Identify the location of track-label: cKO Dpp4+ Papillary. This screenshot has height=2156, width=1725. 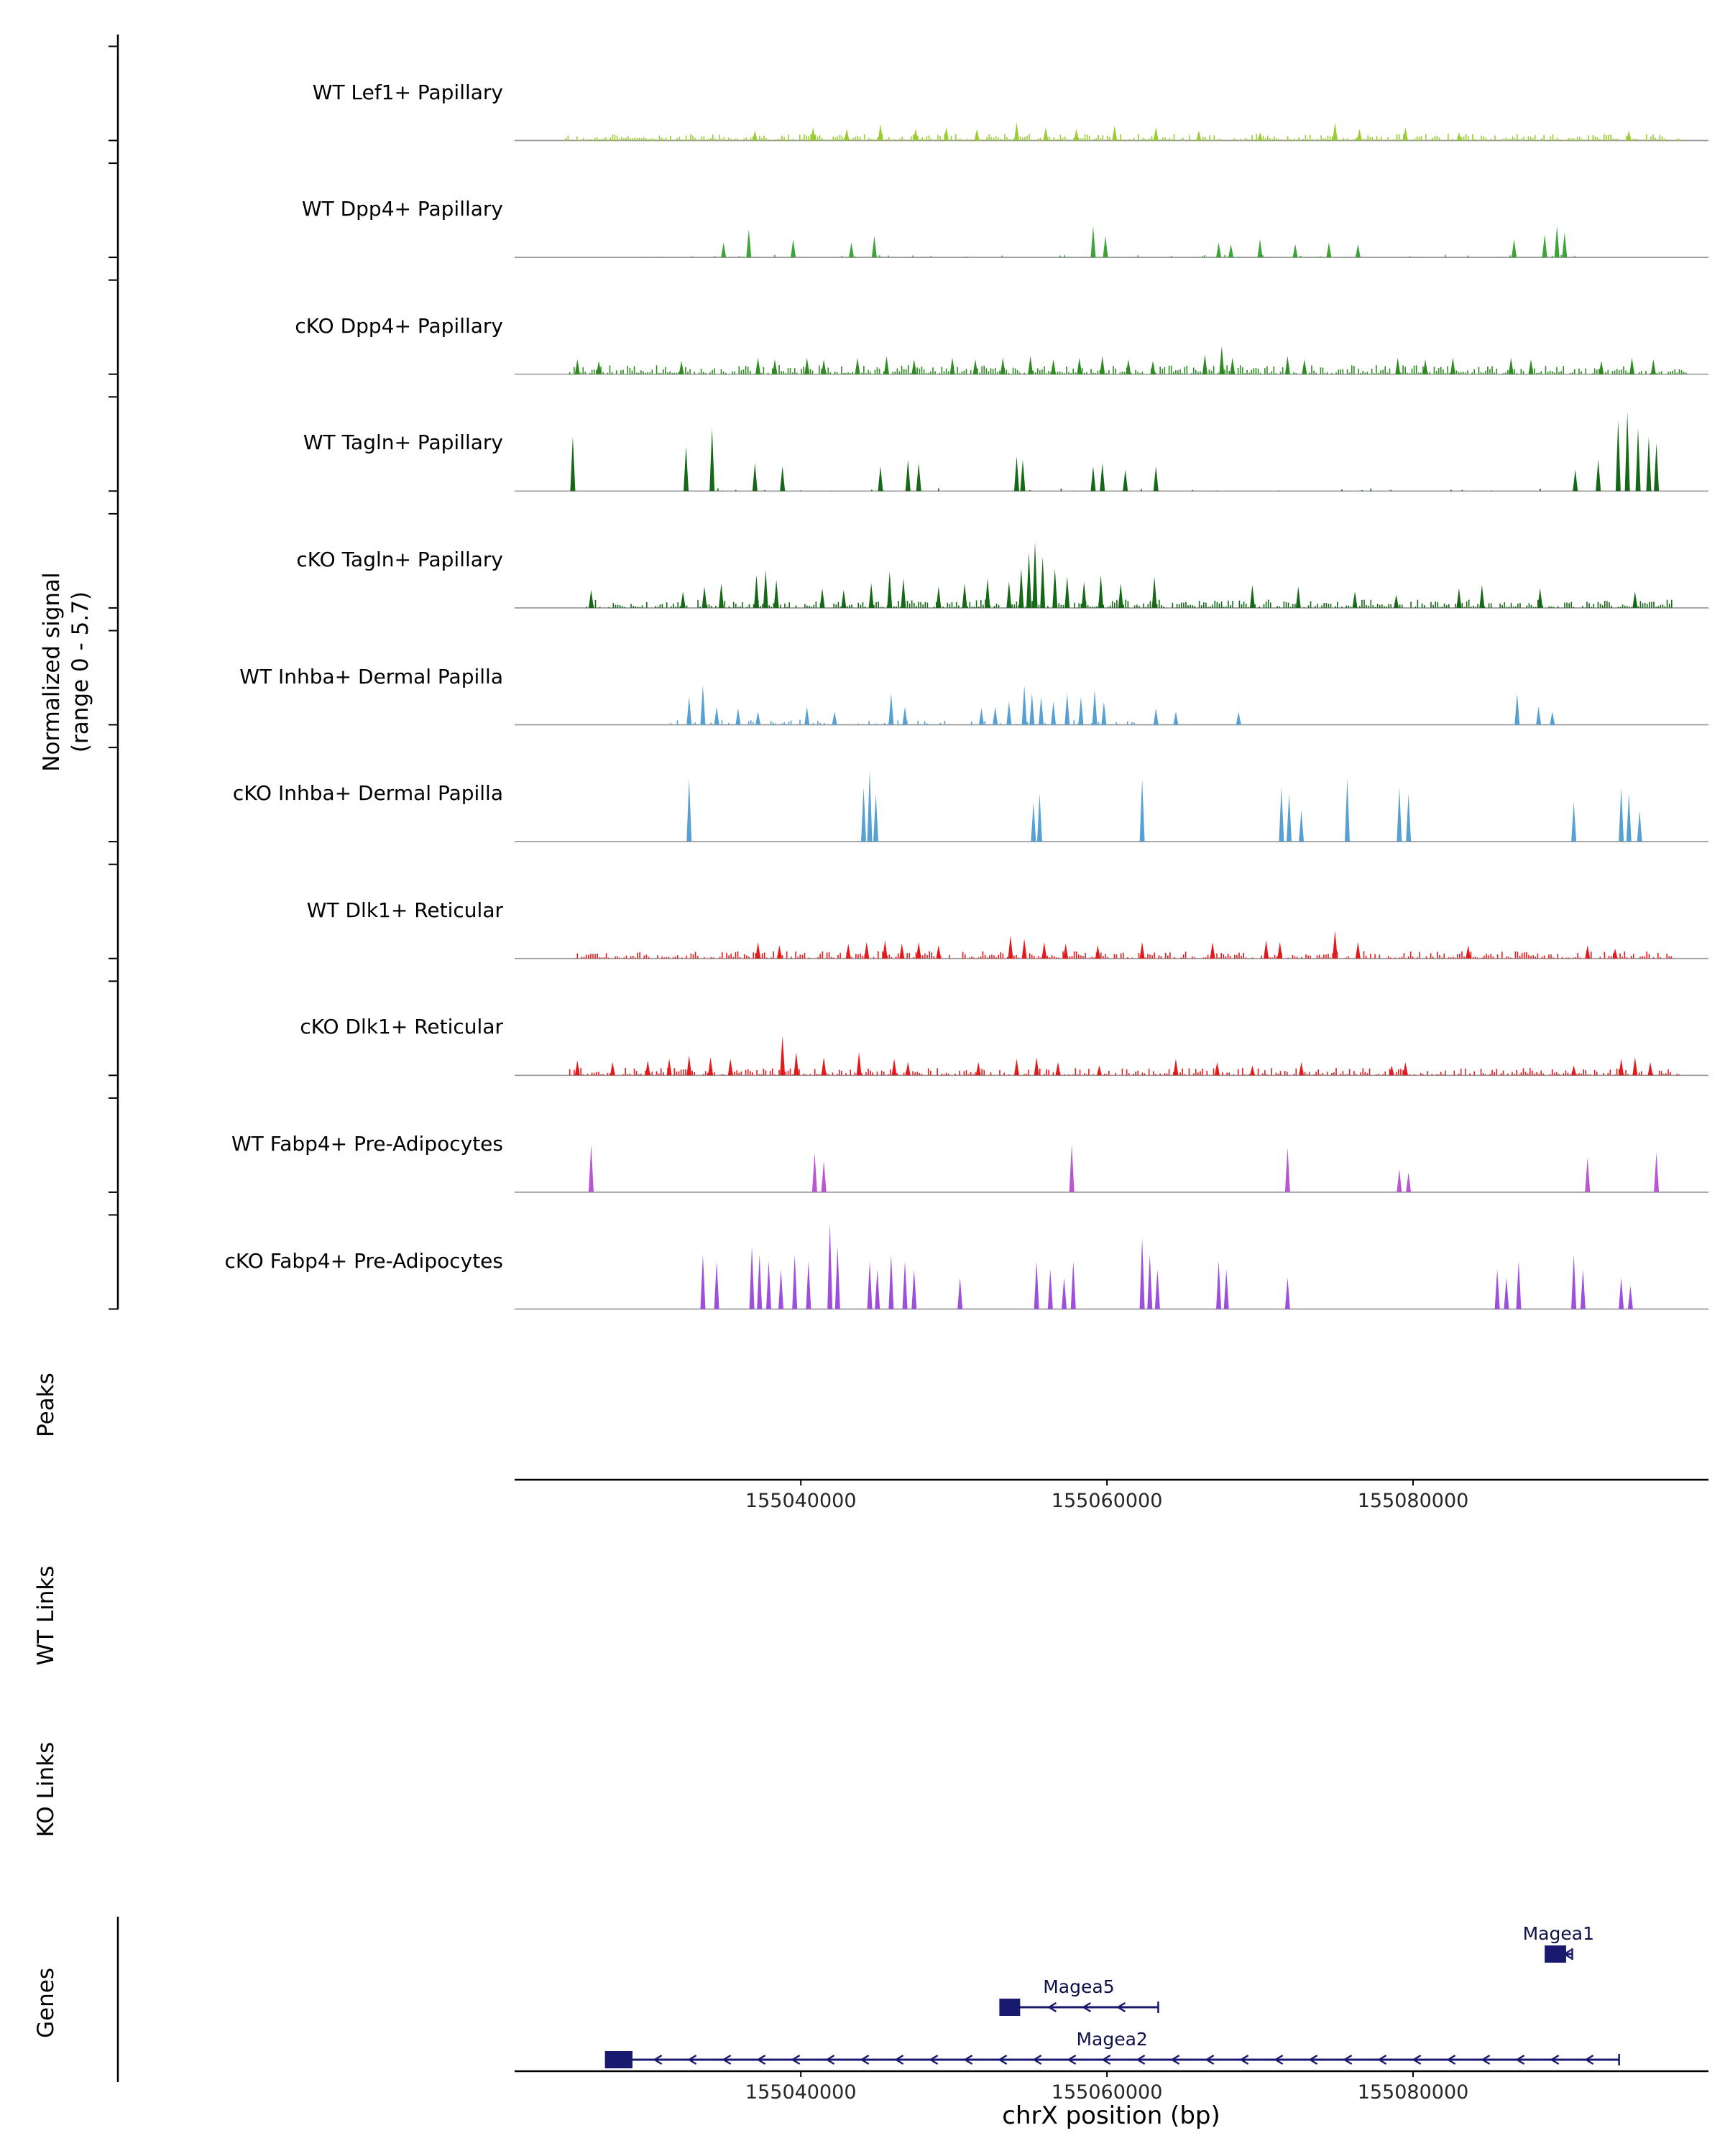
(399, 326).